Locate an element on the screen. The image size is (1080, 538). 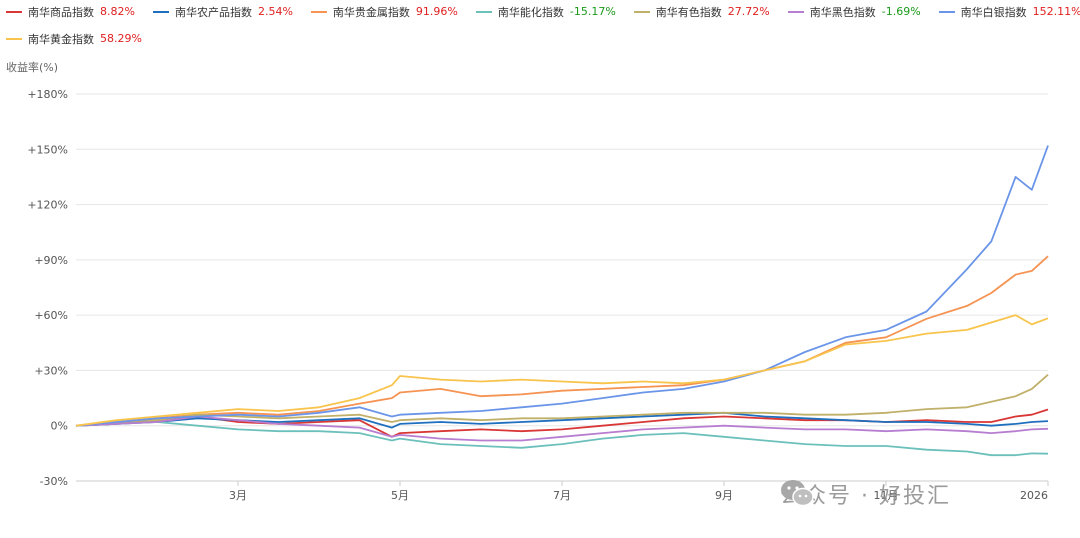
legend-swatch-nonferrous is located at coordinates (641, 11).